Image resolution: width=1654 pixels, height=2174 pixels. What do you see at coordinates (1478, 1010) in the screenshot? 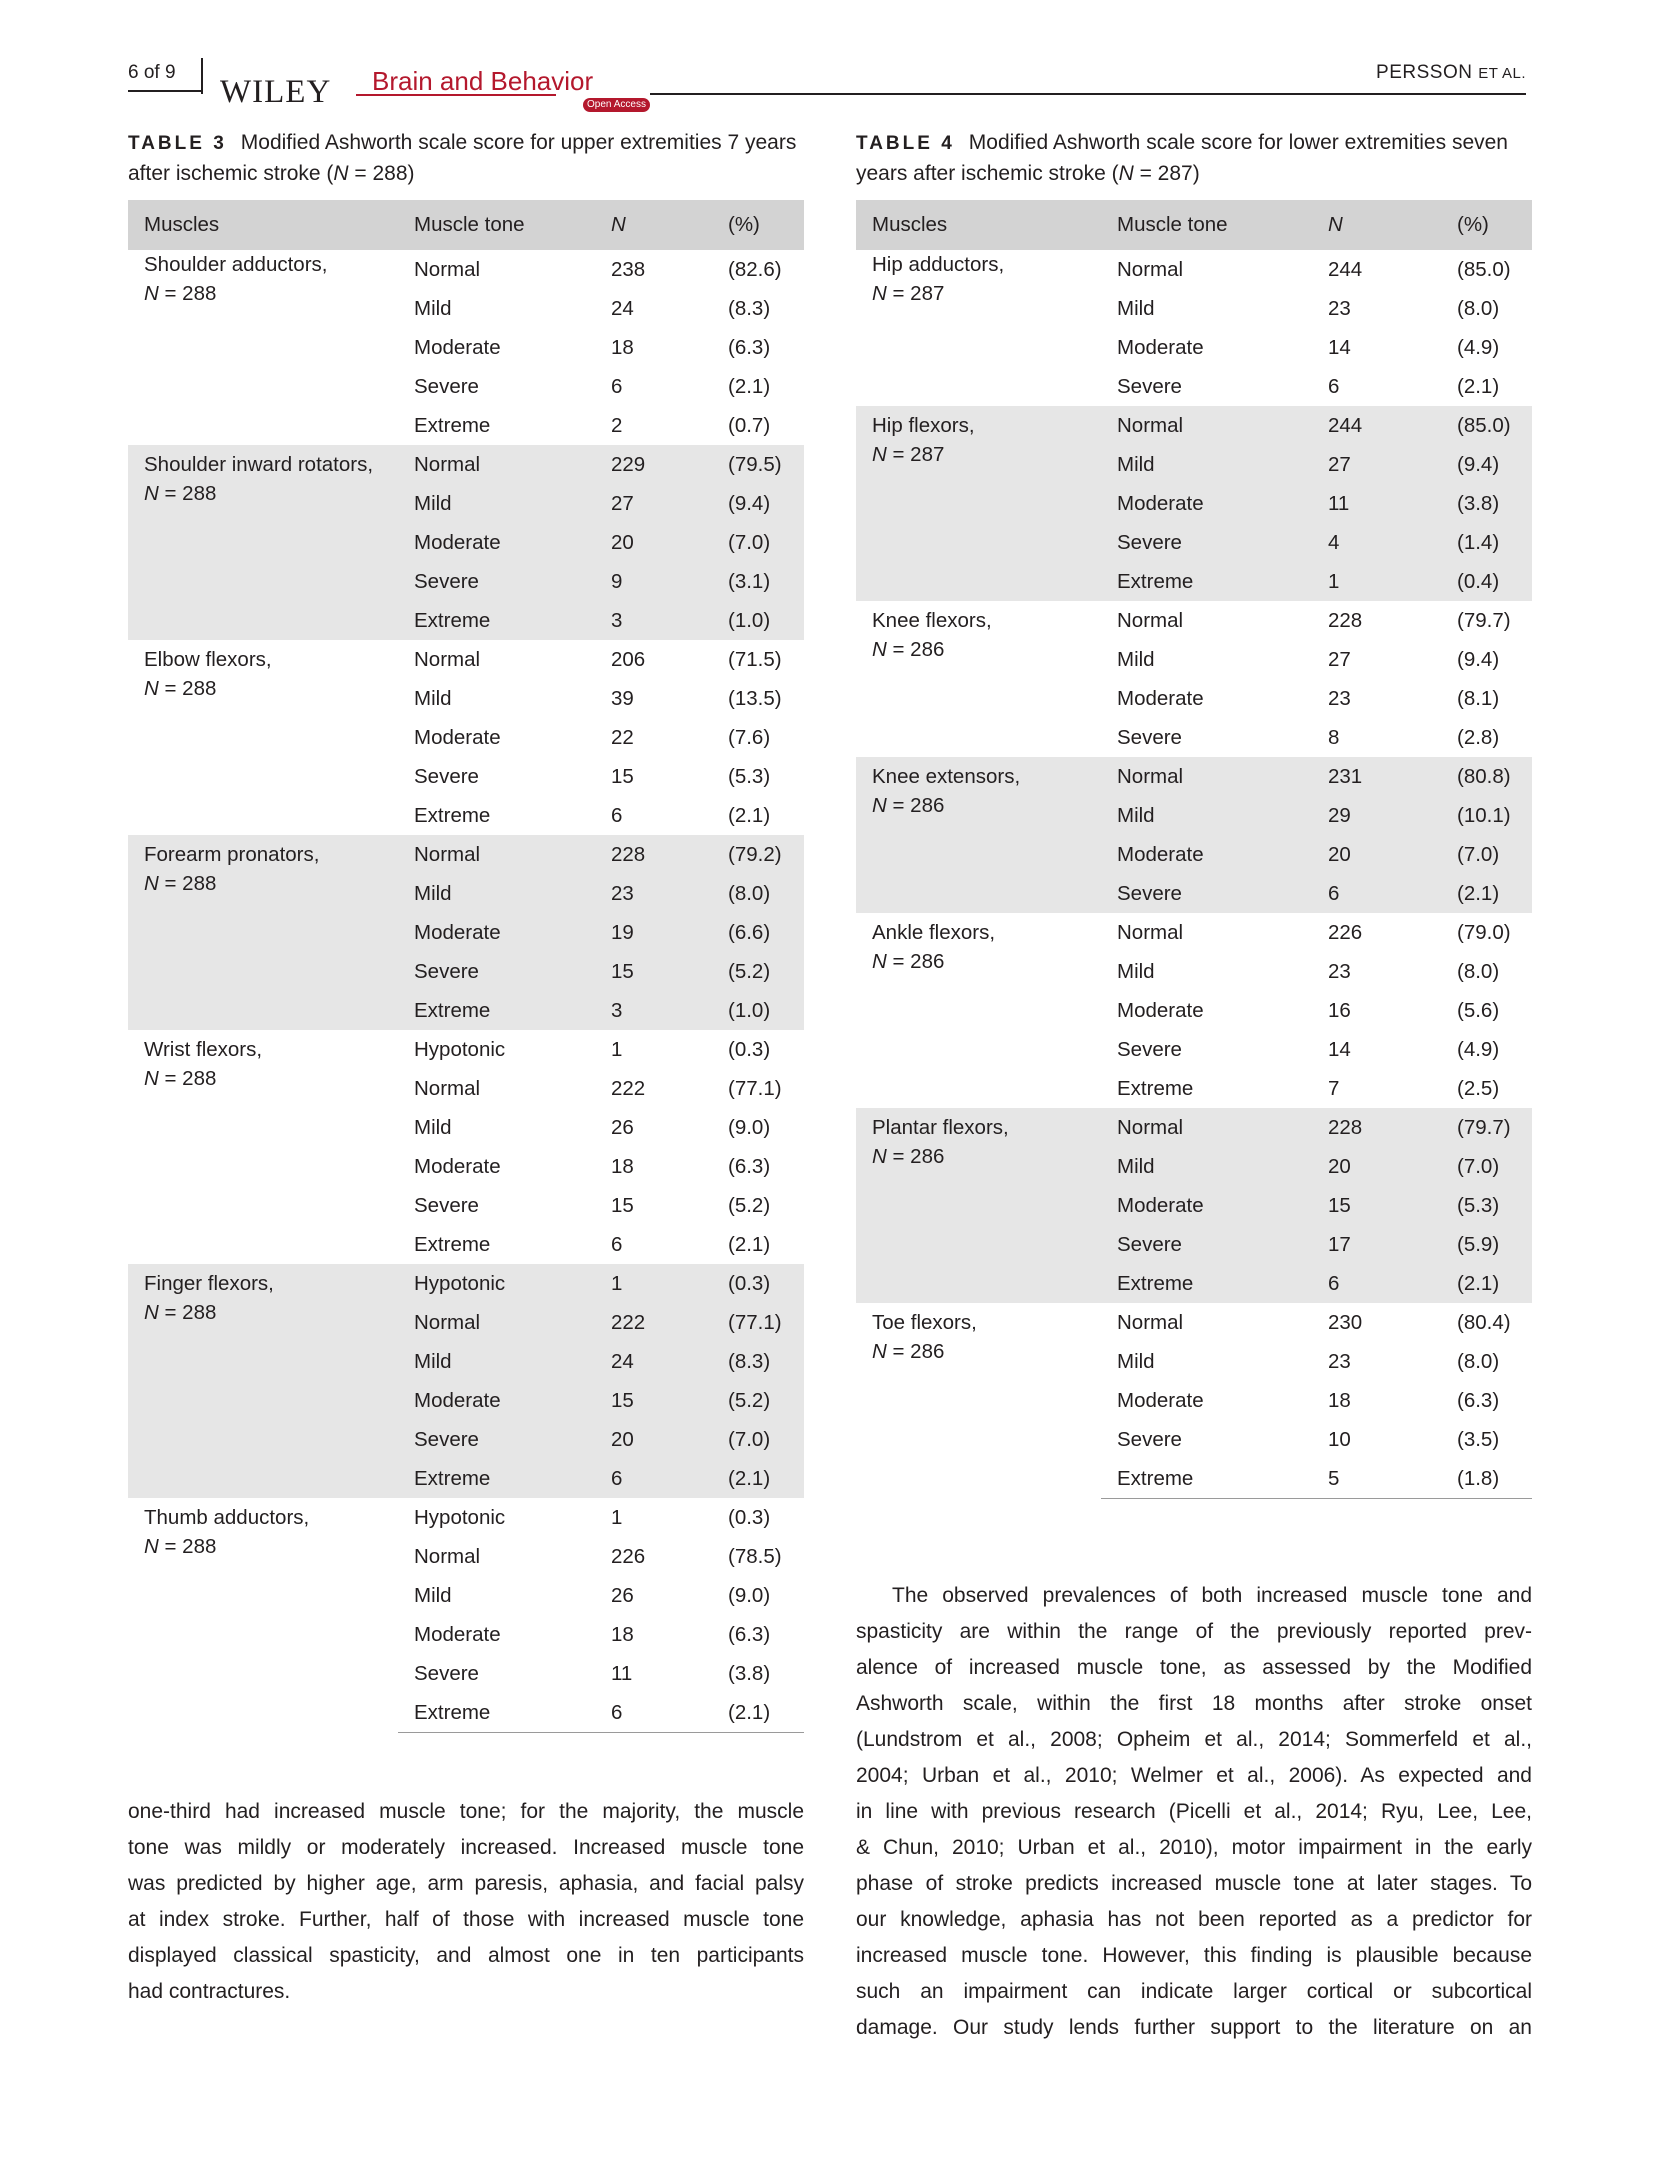
I see `pct-cell: (5.6)` at bounding box center [1478, 1010].